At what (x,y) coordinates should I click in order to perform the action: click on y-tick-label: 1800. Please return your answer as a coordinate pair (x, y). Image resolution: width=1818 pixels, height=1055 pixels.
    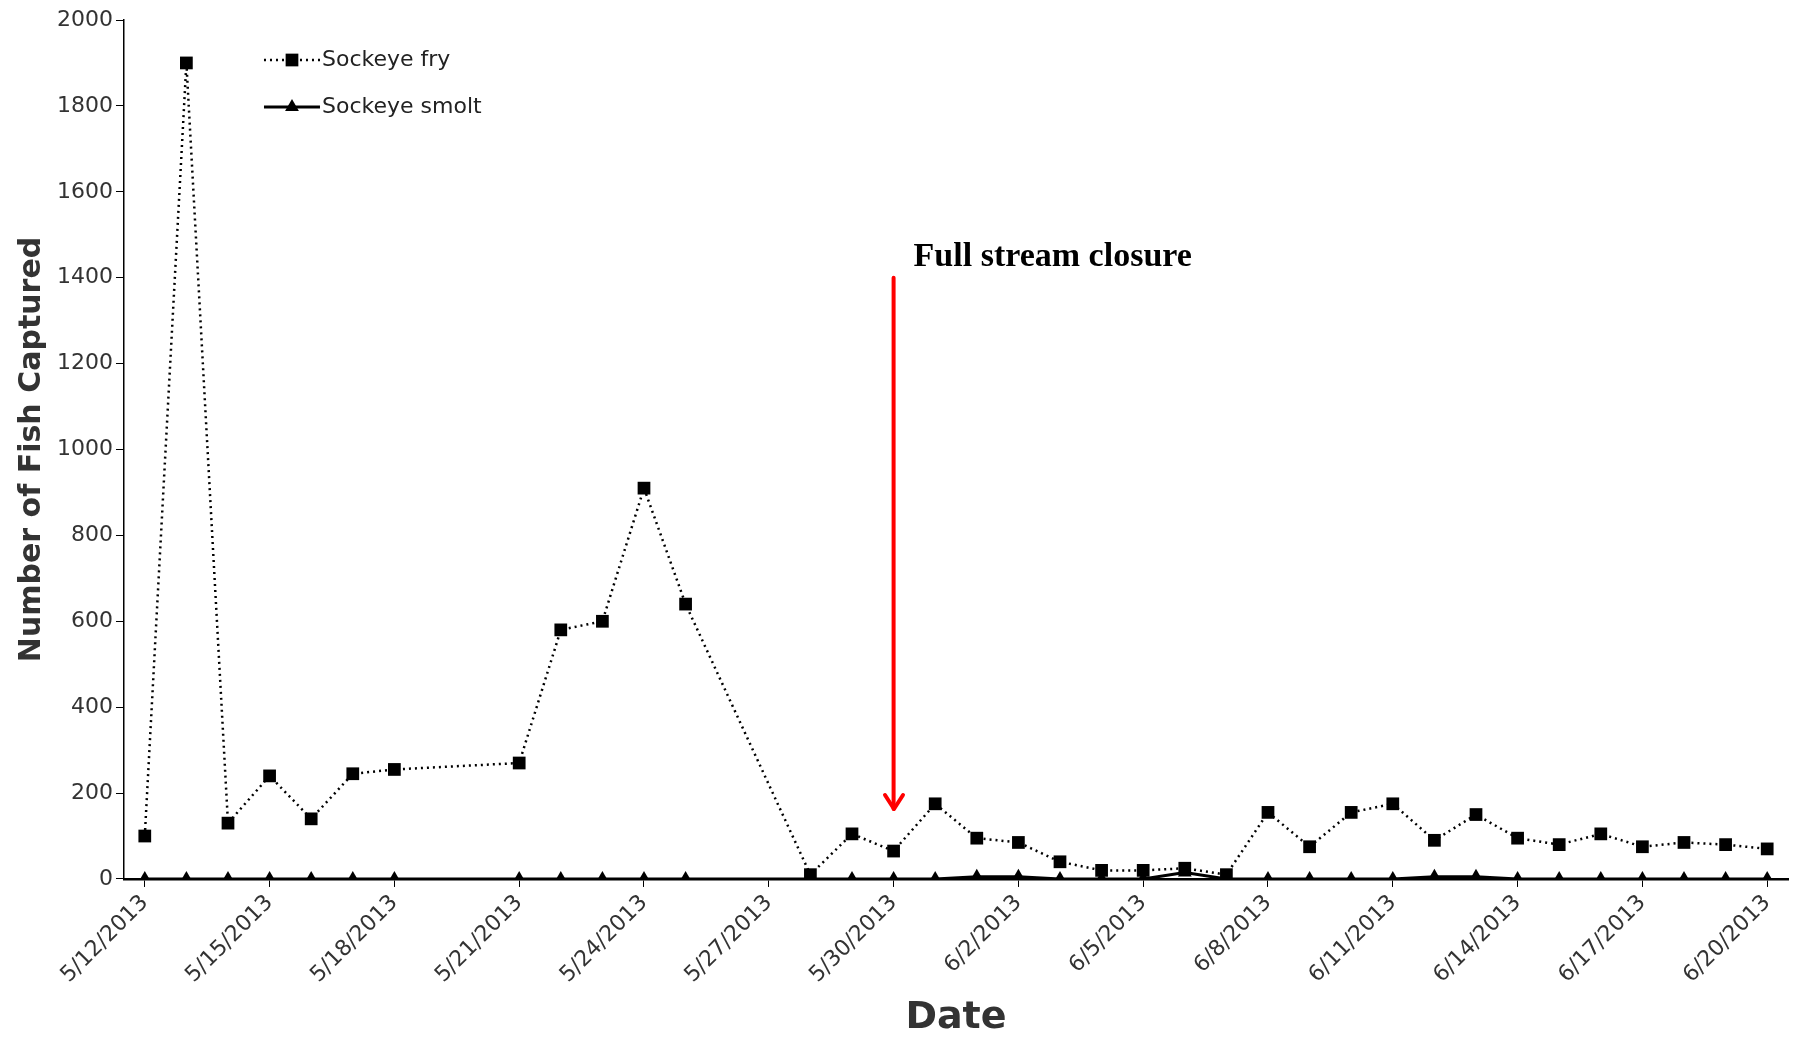
    Looking at the image, I should click on (84, 104).